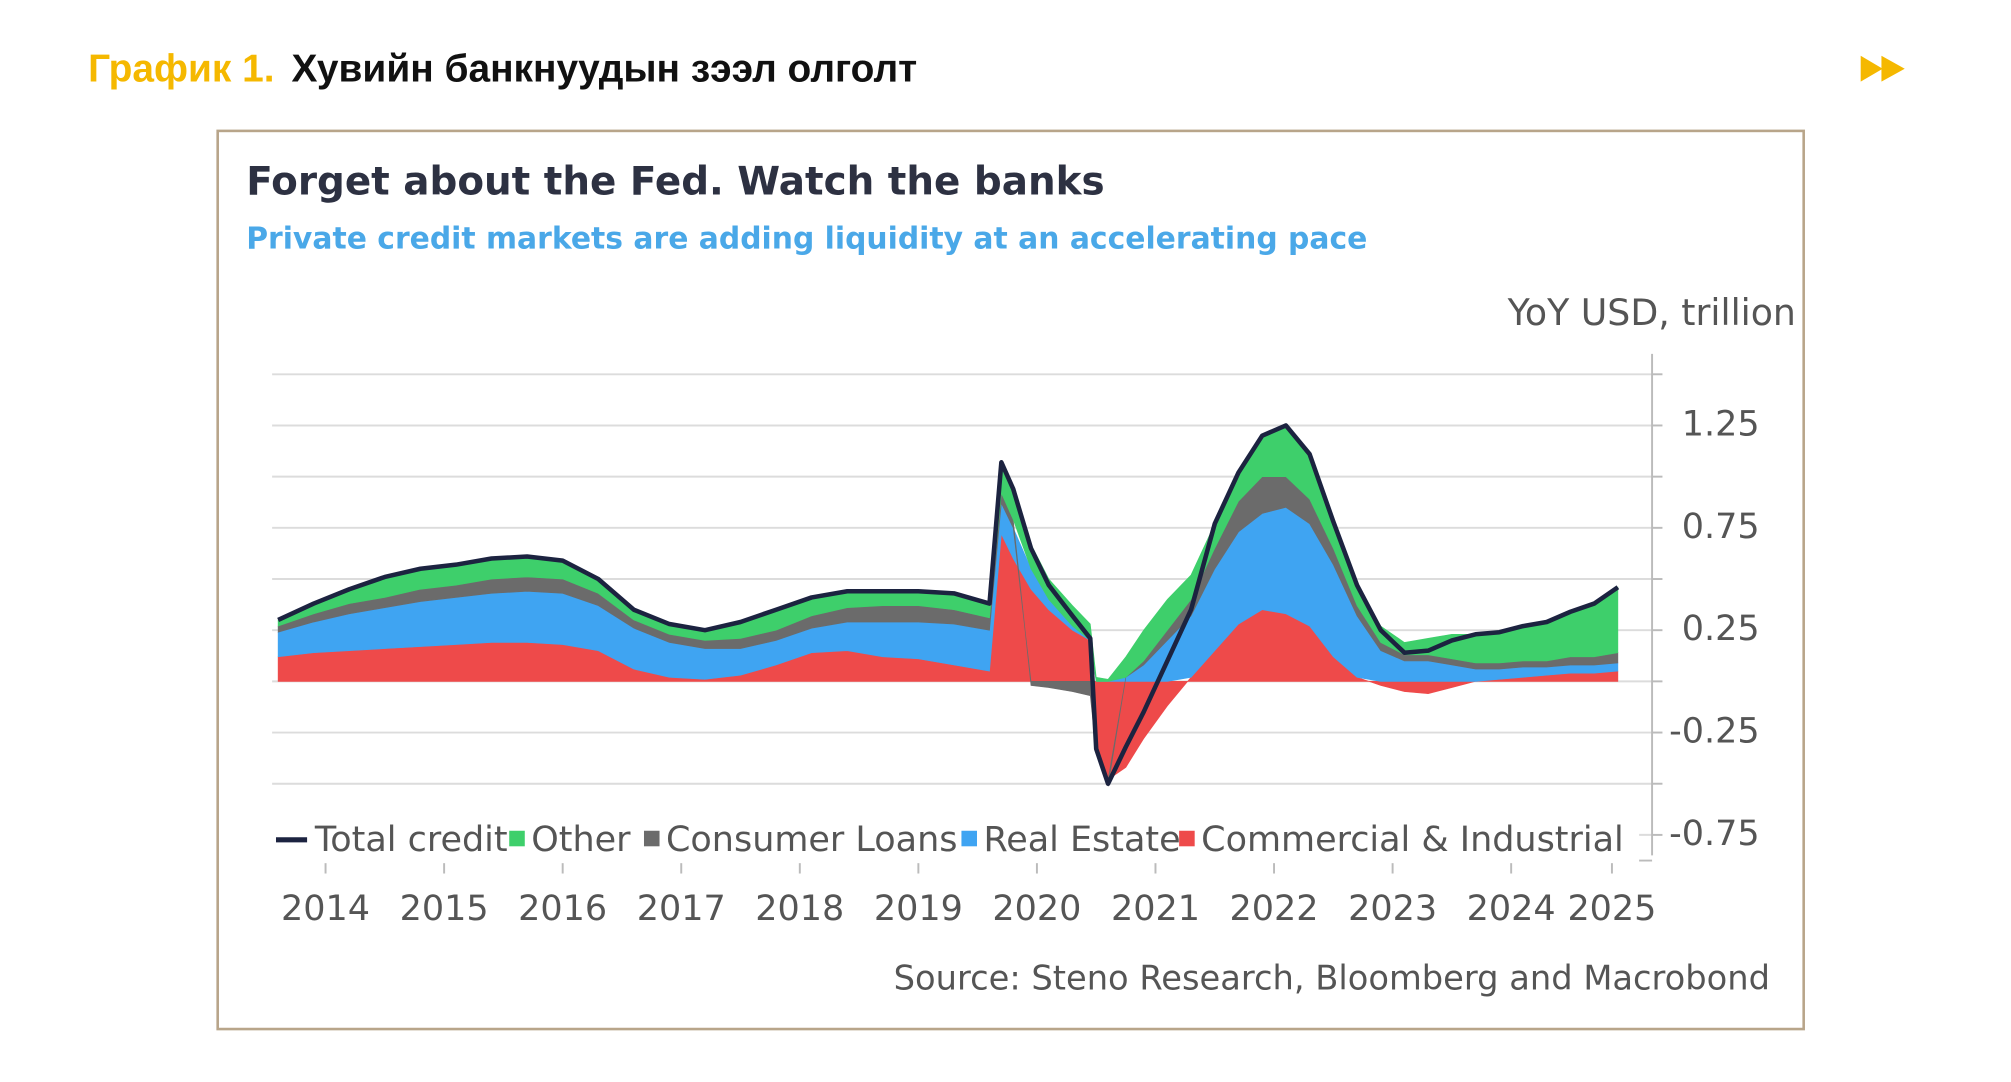  I want to click on x-tick-label: 2016, so click(562, 909).